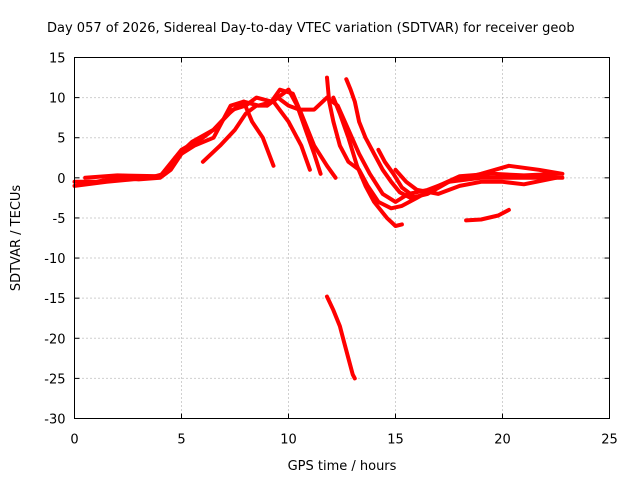 The width and height of the screenshot is (640, 480). Describe the element at coordinates (502, 440) in the screenshot. I see `x-tick-label: 20` at that location.